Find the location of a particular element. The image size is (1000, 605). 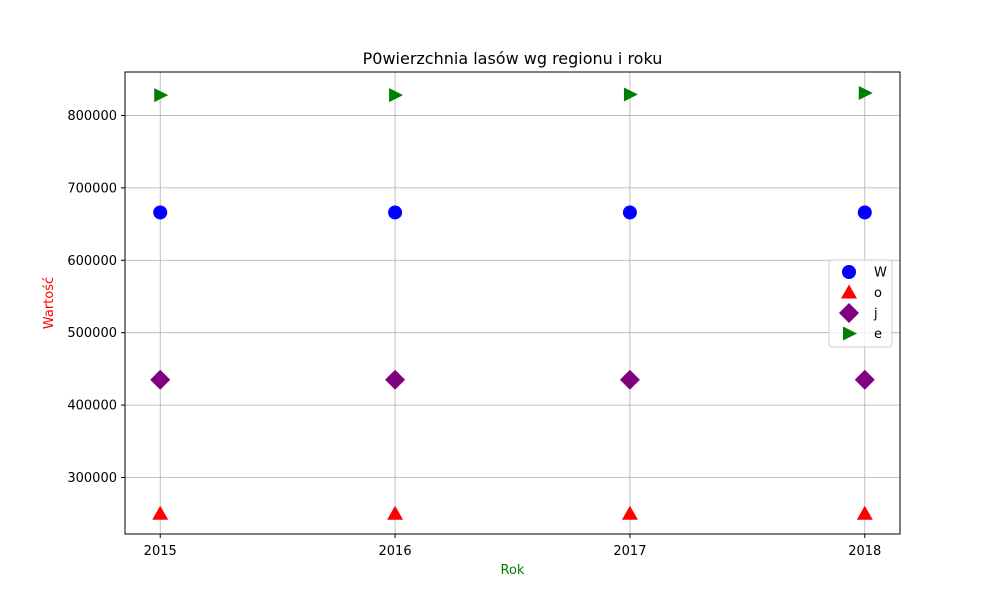

y-tick-label: 500000 is located at coordinates (92, 333).